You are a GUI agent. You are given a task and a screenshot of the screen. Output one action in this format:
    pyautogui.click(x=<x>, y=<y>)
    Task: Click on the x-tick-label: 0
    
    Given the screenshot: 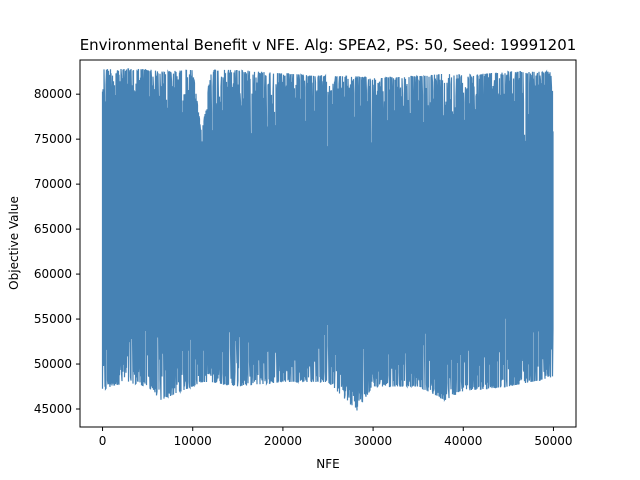 What is the action you would take?
    pyautogui.click(x=103, y=441)
    